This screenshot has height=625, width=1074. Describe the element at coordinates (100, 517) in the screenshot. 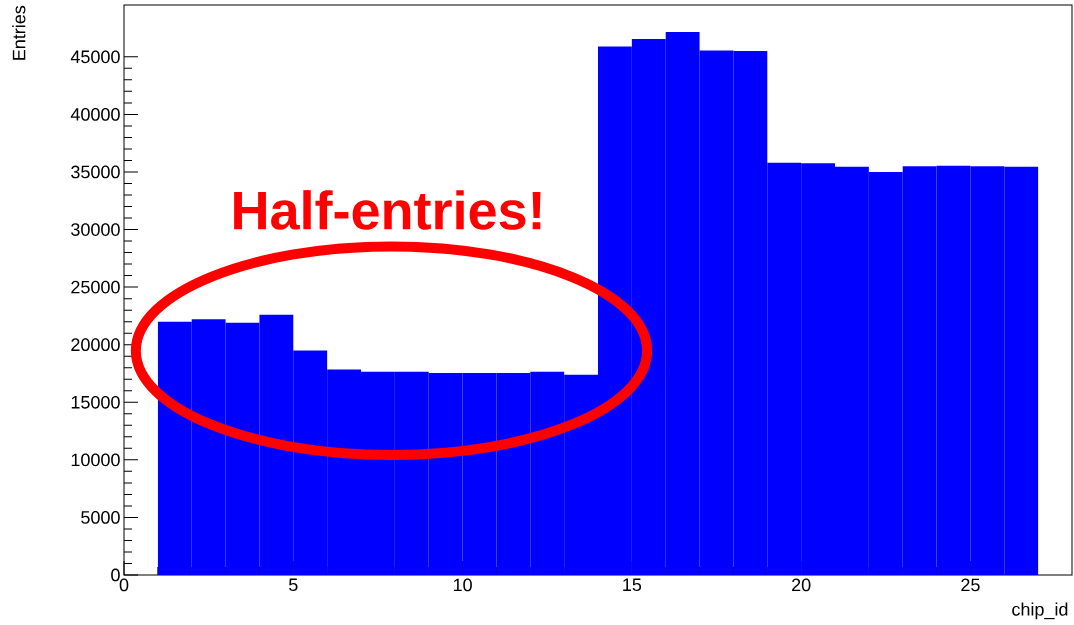

I see `y-tick-label: 5000` at that location.